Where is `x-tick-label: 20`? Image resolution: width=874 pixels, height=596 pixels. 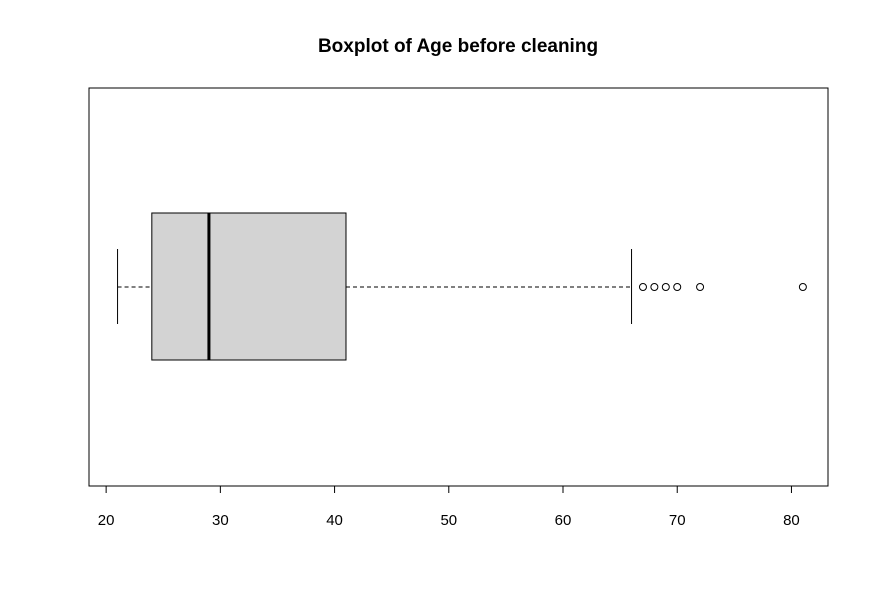 x-tick-label: 20 is located at coordinates (106, 520).